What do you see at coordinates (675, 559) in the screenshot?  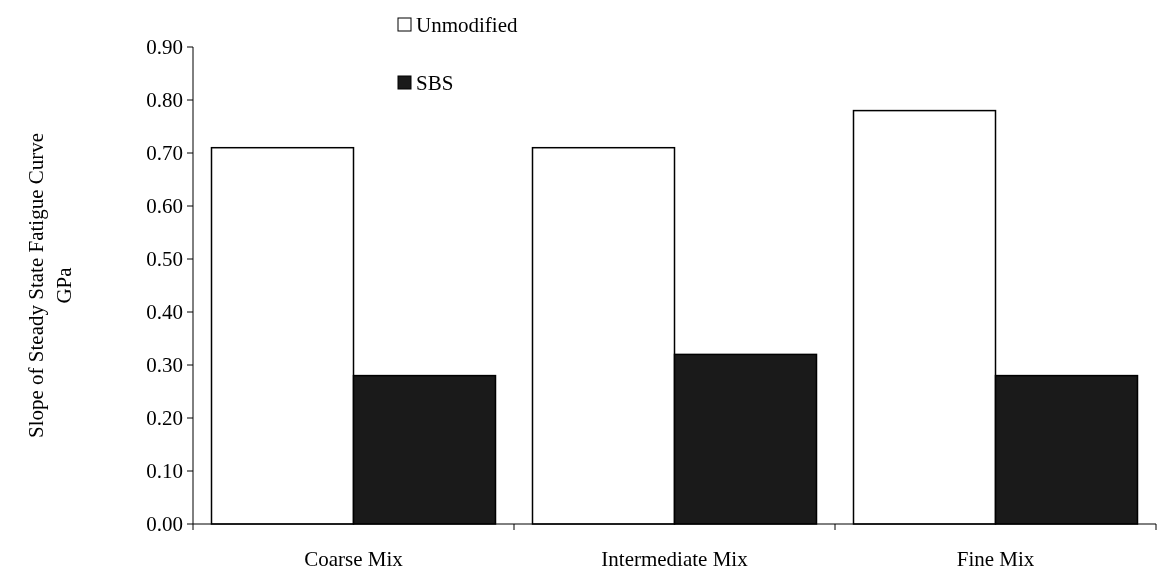 I see `x-tick-label: Intermediate Mix` at bounding box center [675, 559].